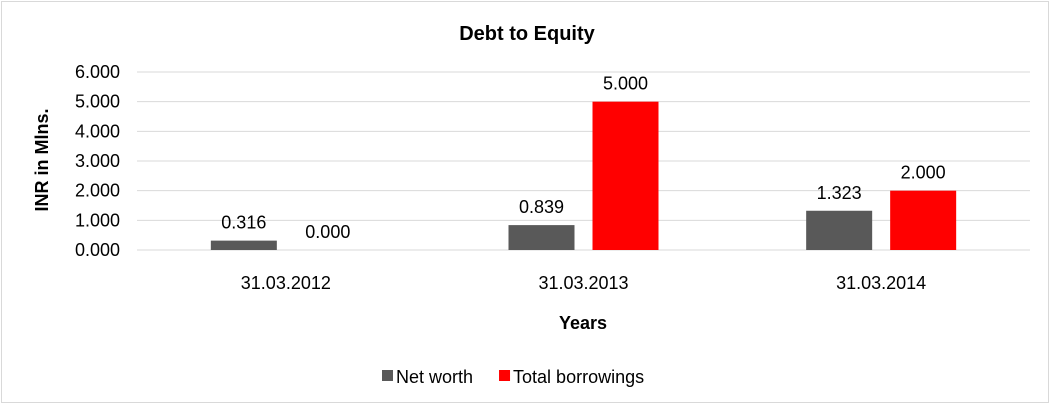 The image size is (1052, 406). I want to click on data-label: 0.839, so click(541, 207).